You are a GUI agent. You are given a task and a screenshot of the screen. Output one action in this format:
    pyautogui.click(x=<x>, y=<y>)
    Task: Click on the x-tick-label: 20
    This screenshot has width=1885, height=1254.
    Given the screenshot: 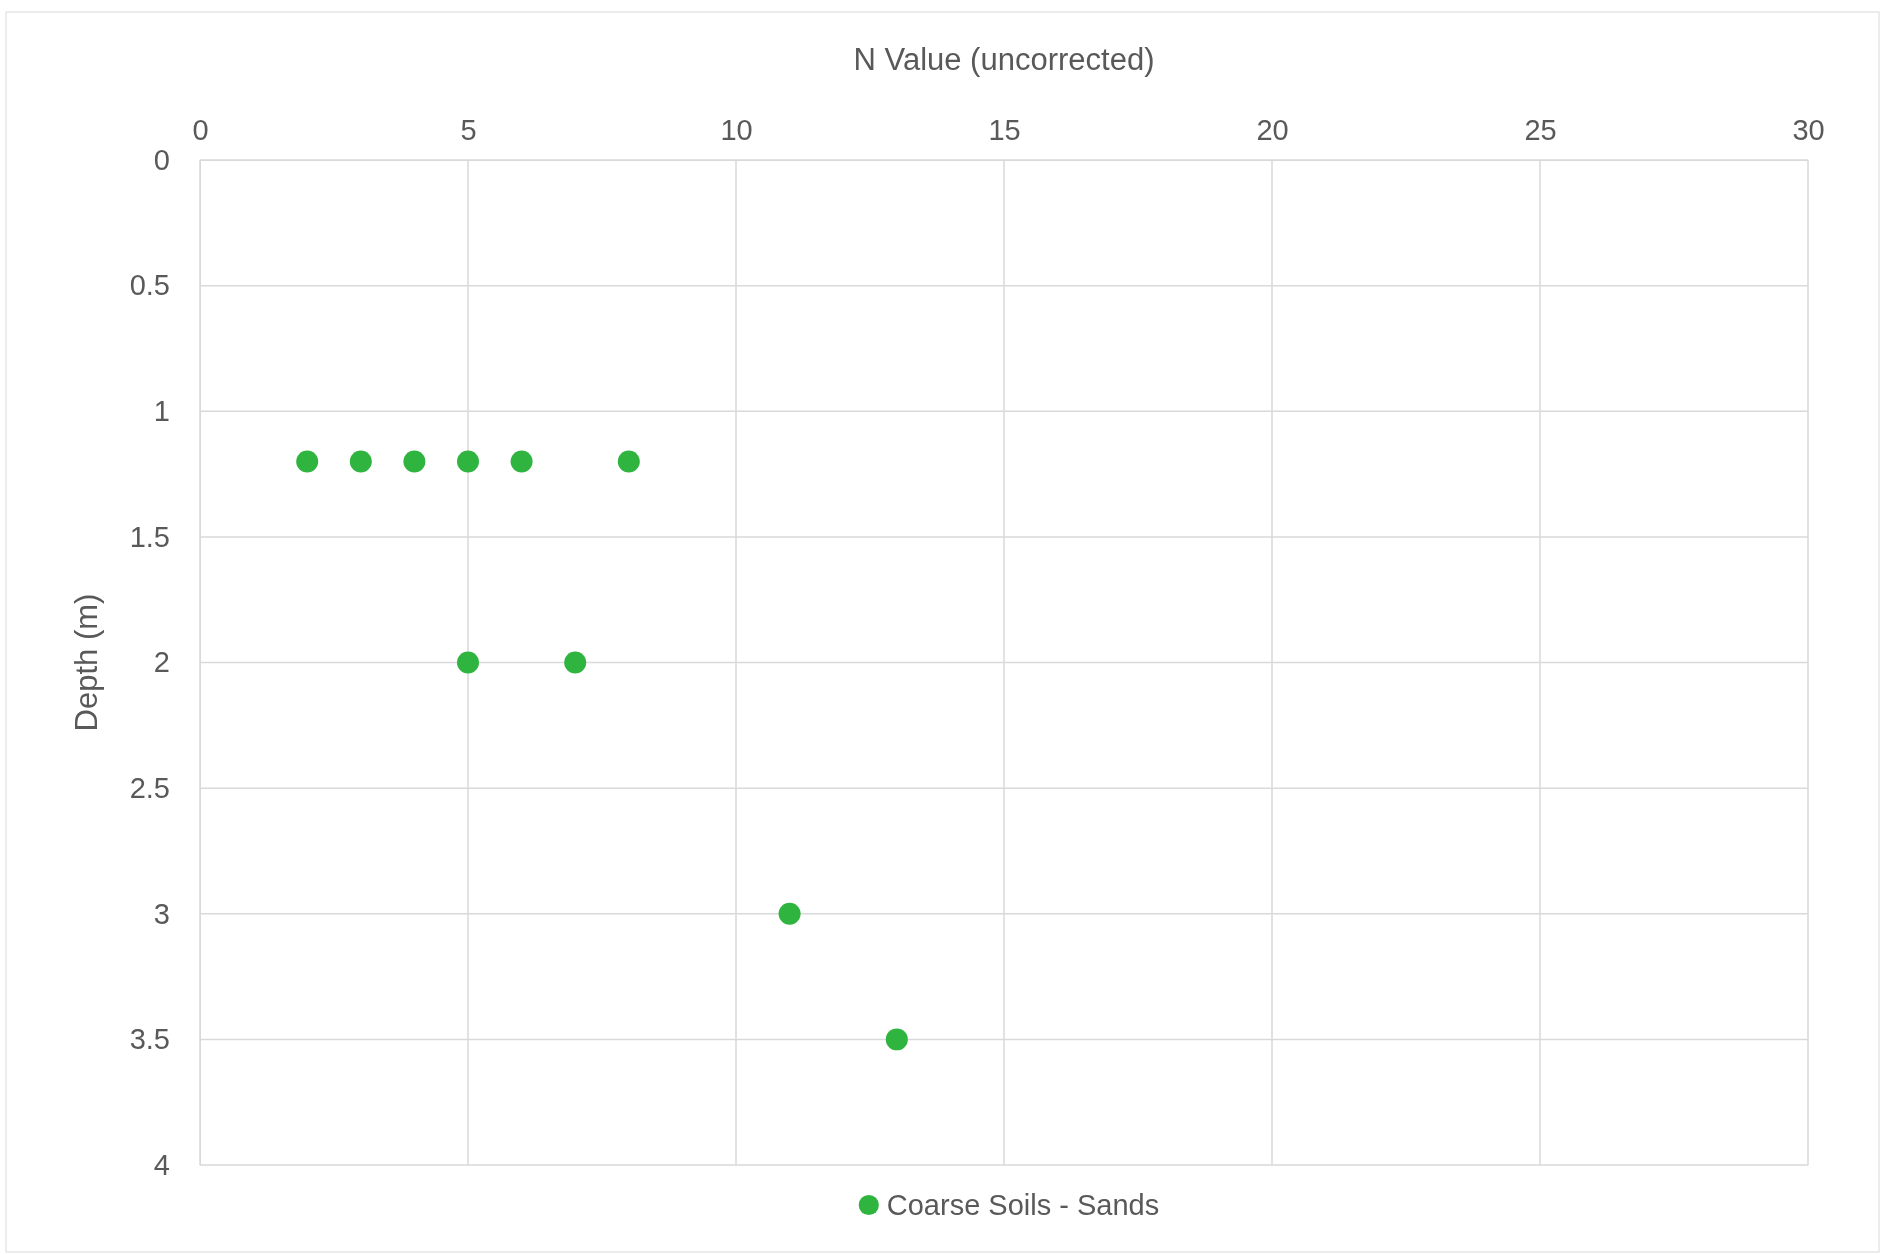 What is the action you would take?
    pyautogui.click(x=1272, y=130)
    